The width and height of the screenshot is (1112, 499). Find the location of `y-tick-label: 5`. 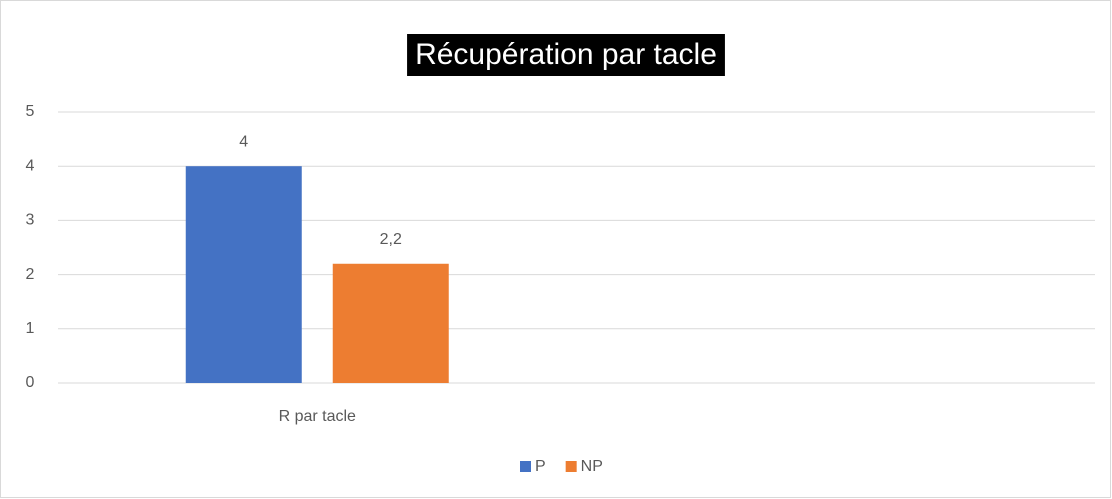

y-tick-label: 5 is located at coordinates (30, 111).